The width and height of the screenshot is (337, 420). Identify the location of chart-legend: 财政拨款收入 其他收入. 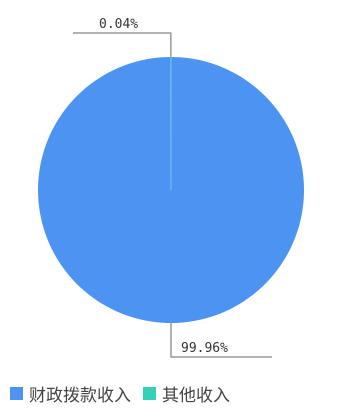
(126, 393).